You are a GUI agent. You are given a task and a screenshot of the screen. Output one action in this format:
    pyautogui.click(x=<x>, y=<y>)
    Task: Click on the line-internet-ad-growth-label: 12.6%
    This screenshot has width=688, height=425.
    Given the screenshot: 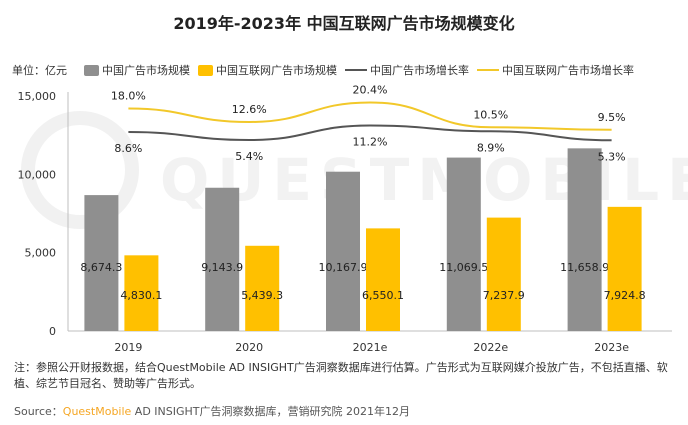 What is the action you would take?
    pyautogui.click(x=249, y=109)
    